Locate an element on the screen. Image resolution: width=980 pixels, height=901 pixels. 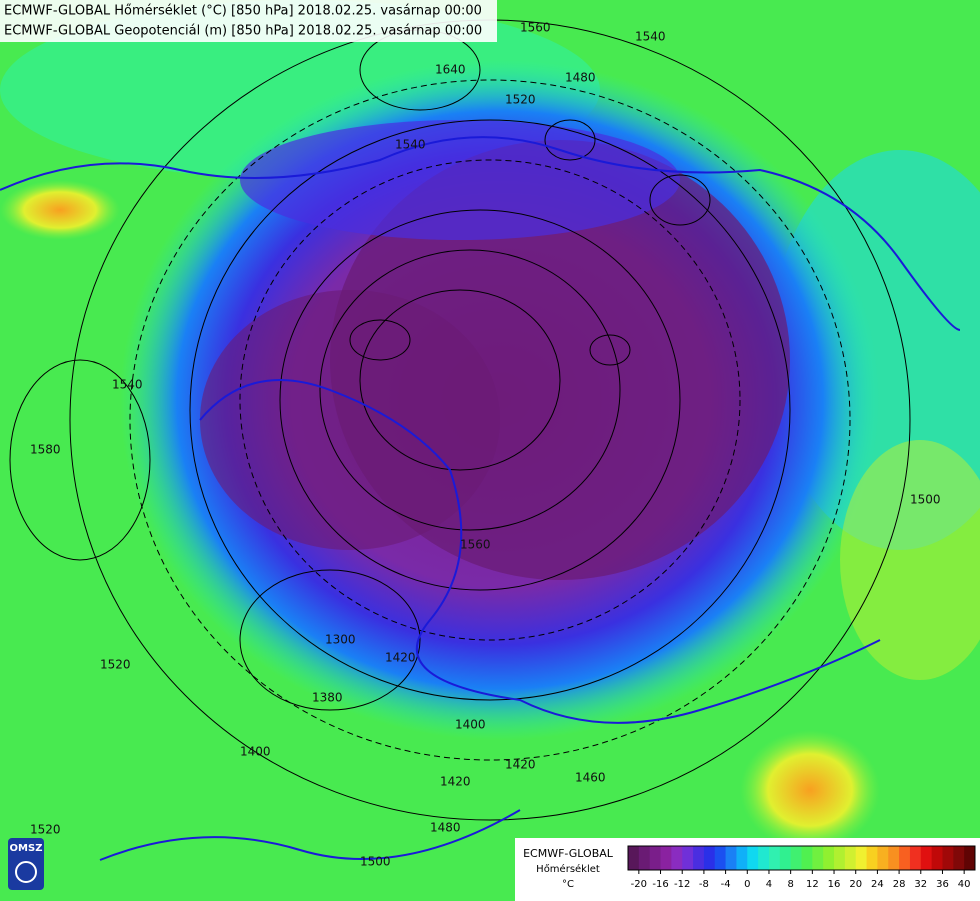
legend-unit: °C is located at coordinates (568, 884).